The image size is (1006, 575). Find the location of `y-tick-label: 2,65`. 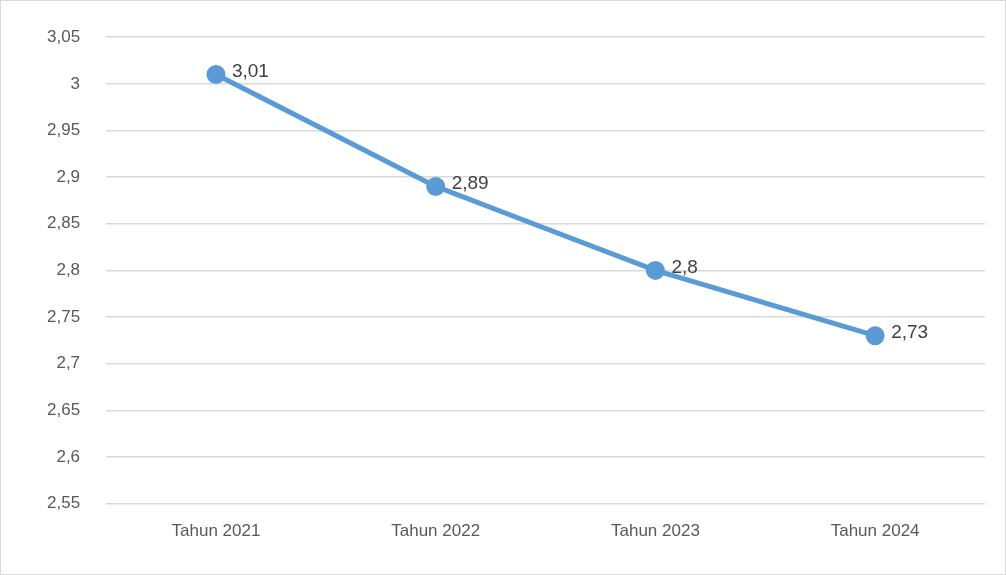

y-tick-label: 2,65 is located at coordinates (63, 410).